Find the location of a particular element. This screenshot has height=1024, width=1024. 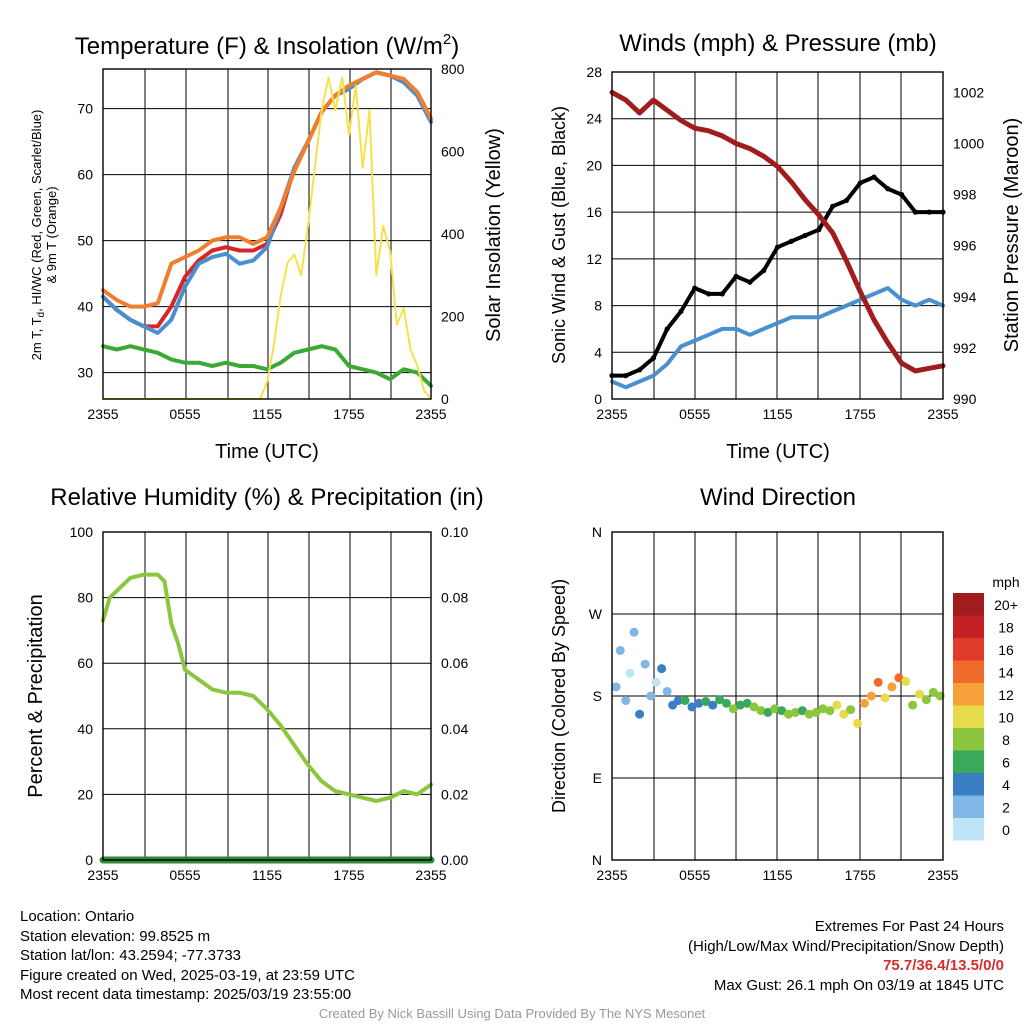

y-tick-label: 24 is located at coordinates (594, 119).